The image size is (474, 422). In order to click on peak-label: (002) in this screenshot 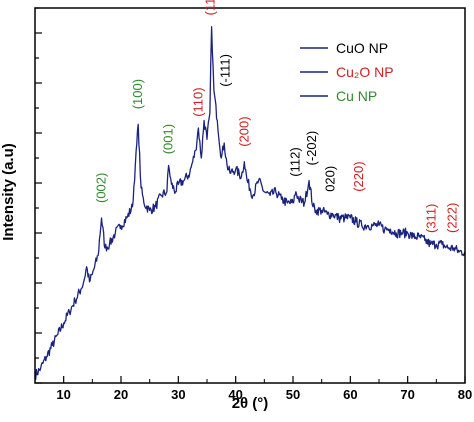, I will do `click(101, 188)`.